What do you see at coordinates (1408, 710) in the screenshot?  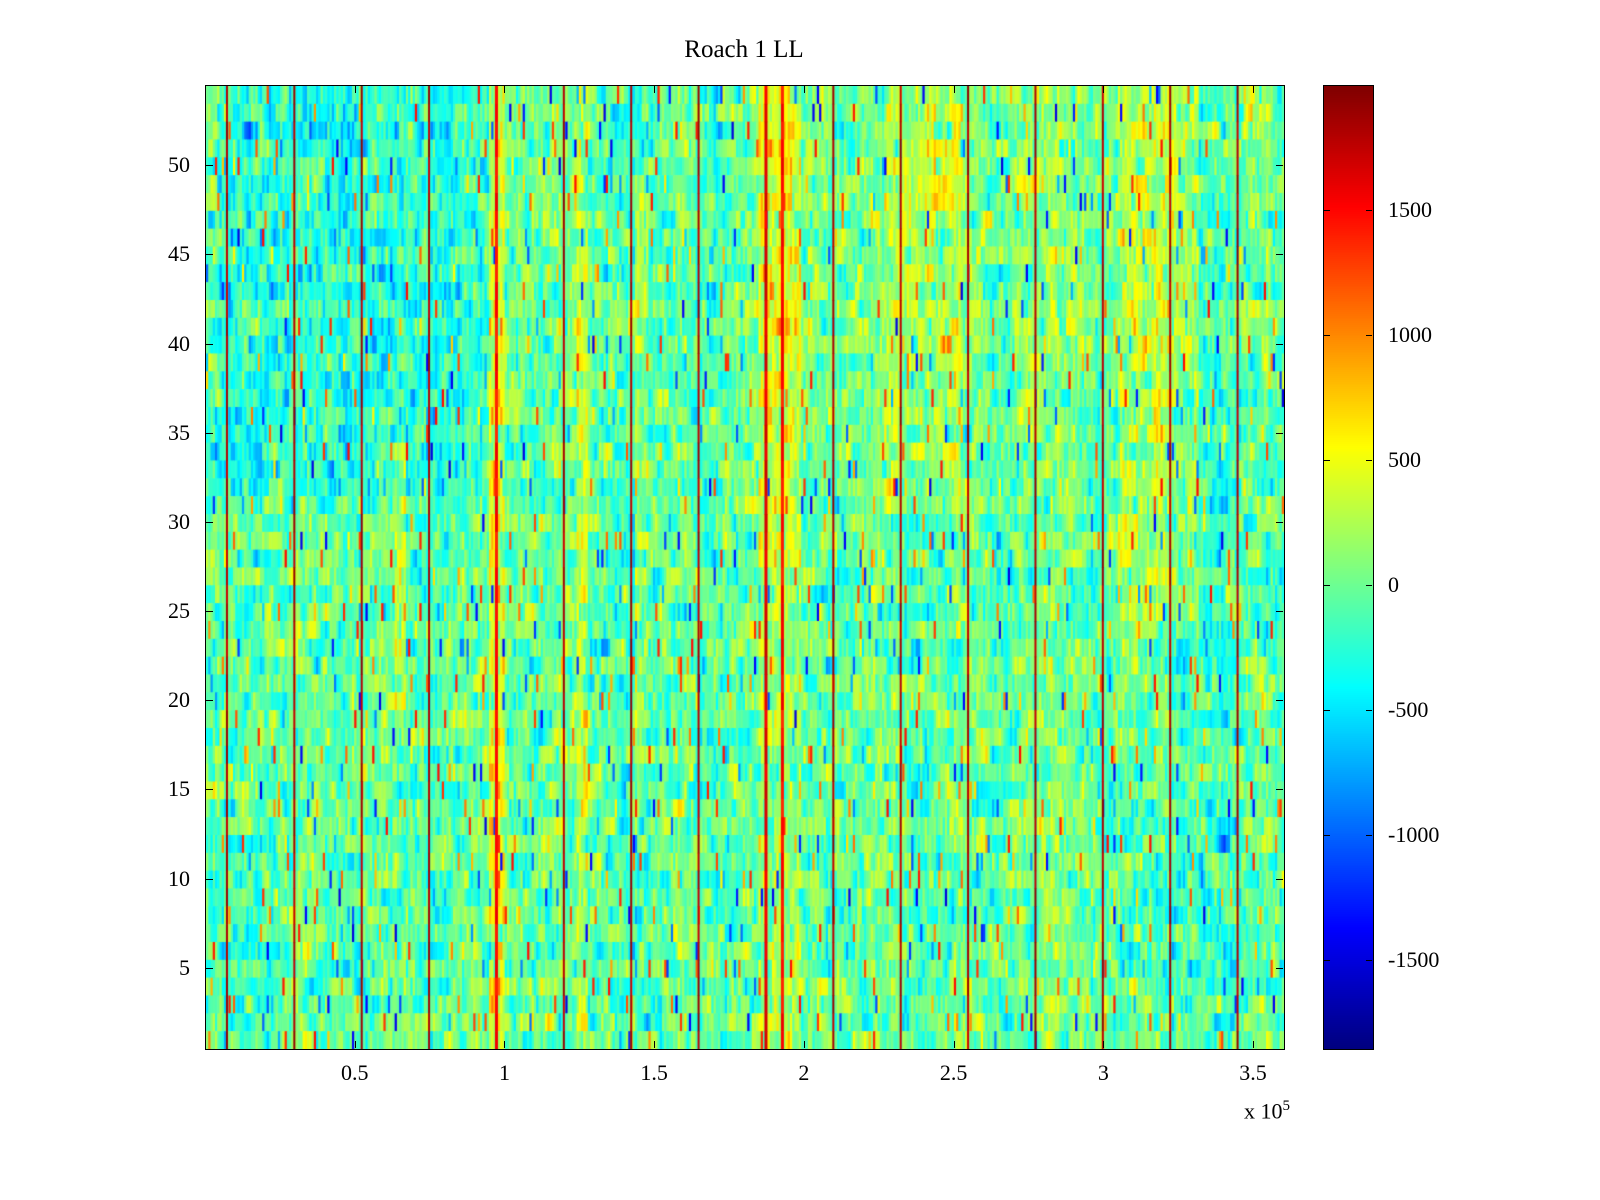 I see `colorbar-tick-label: -500` at bounding box center [1408, 710].